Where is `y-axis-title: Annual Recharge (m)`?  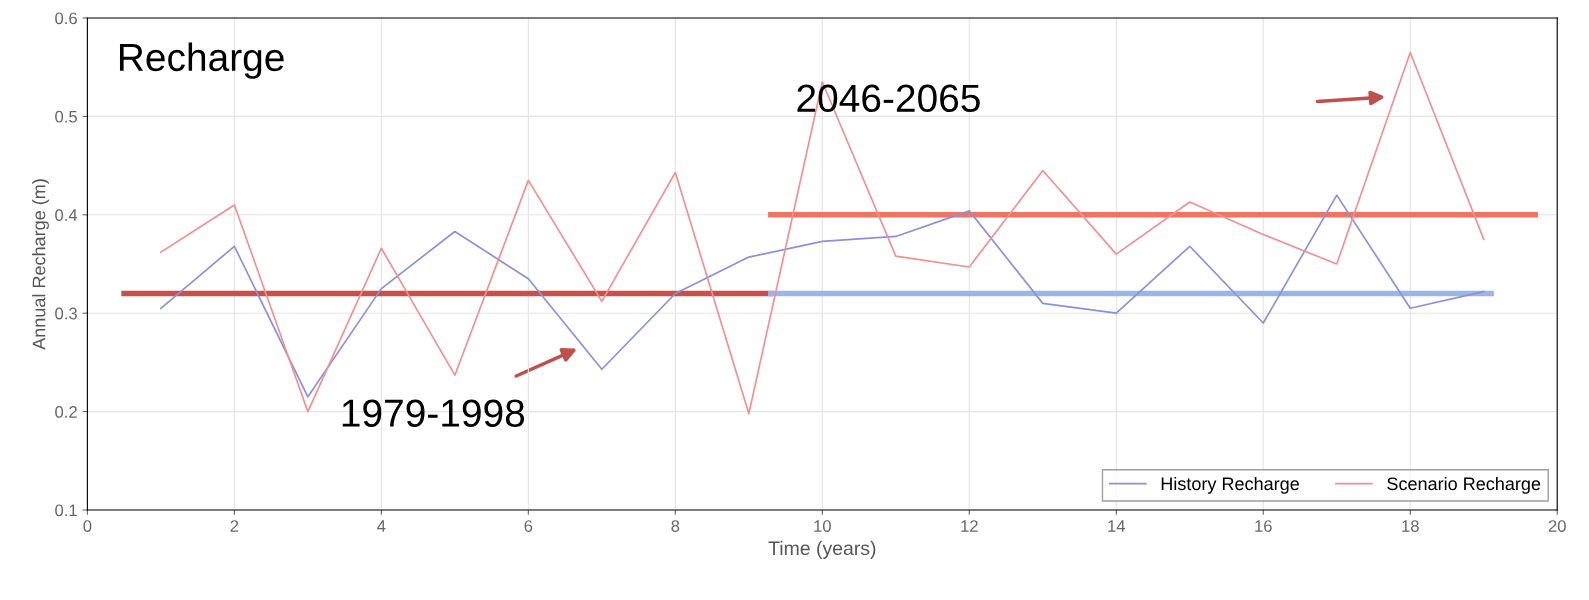
y-axis-title: Annual Recharge (m) is located at coordinates (40, 264).